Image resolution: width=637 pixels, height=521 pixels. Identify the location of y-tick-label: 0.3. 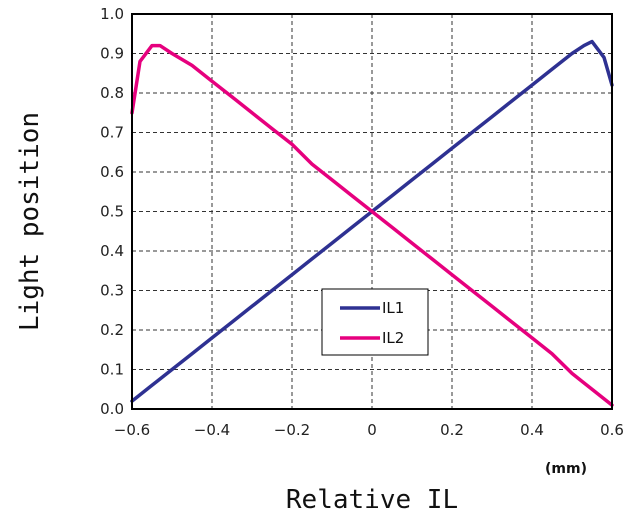
(112, 291).